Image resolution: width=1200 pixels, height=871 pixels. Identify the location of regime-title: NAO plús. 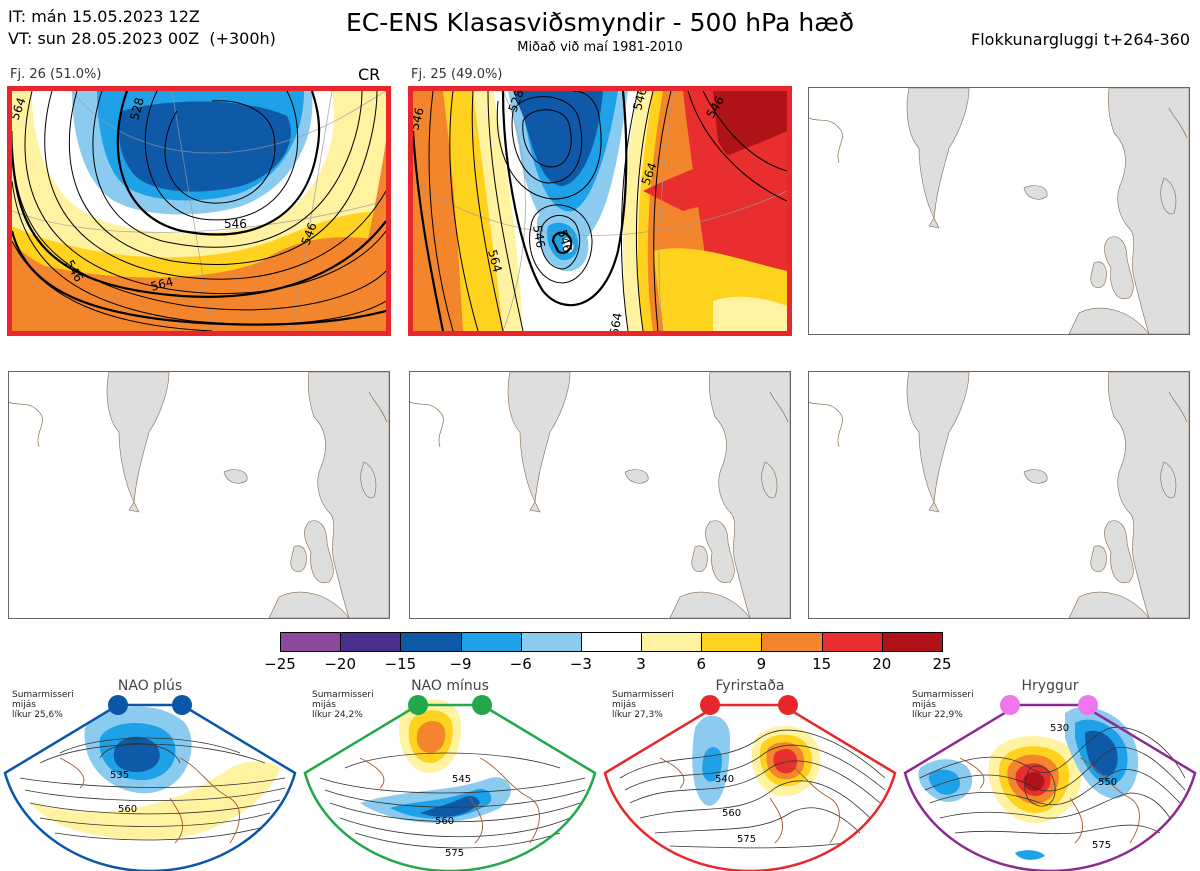
(150, 686).